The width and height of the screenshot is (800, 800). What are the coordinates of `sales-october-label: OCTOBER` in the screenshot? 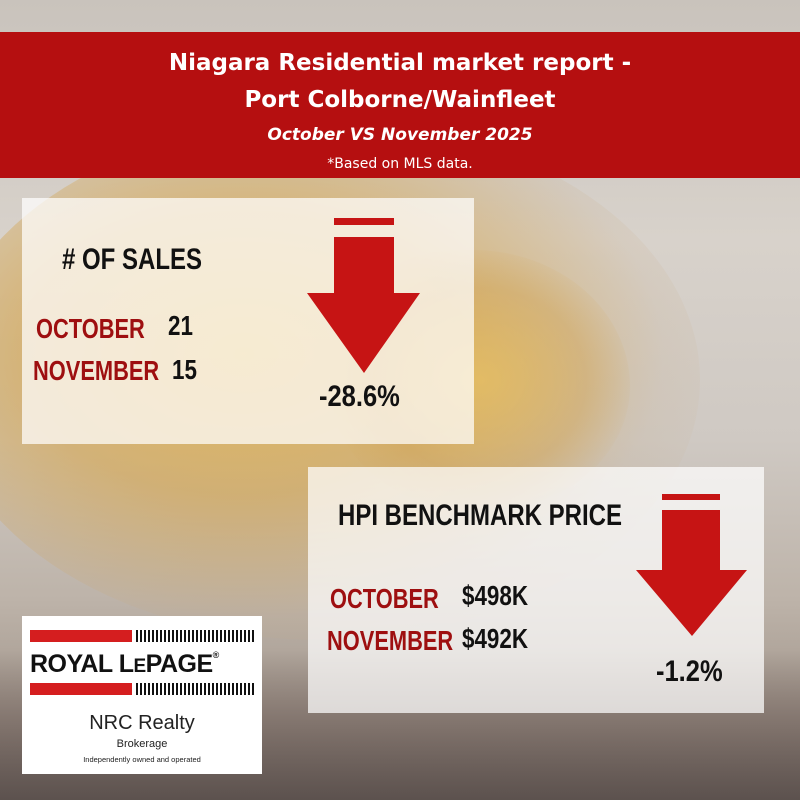 It's located at (90, 328).